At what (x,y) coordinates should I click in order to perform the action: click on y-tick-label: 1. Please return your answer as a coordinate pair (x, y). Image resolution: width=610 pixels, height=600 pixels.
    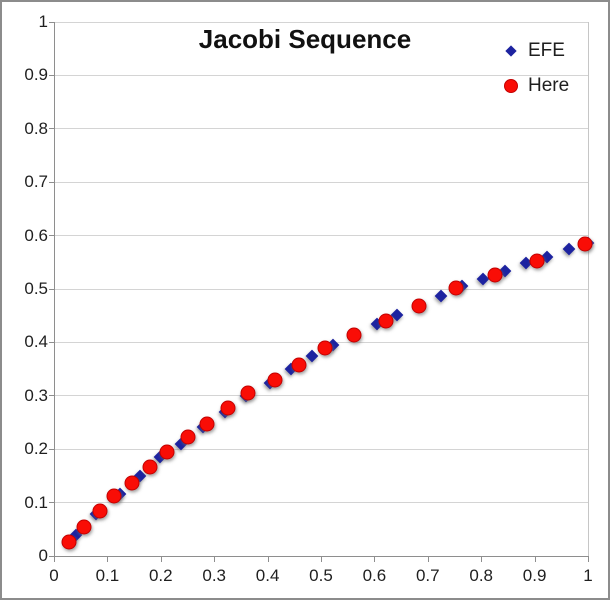
    Looking at the image, I should click on (43, 21).